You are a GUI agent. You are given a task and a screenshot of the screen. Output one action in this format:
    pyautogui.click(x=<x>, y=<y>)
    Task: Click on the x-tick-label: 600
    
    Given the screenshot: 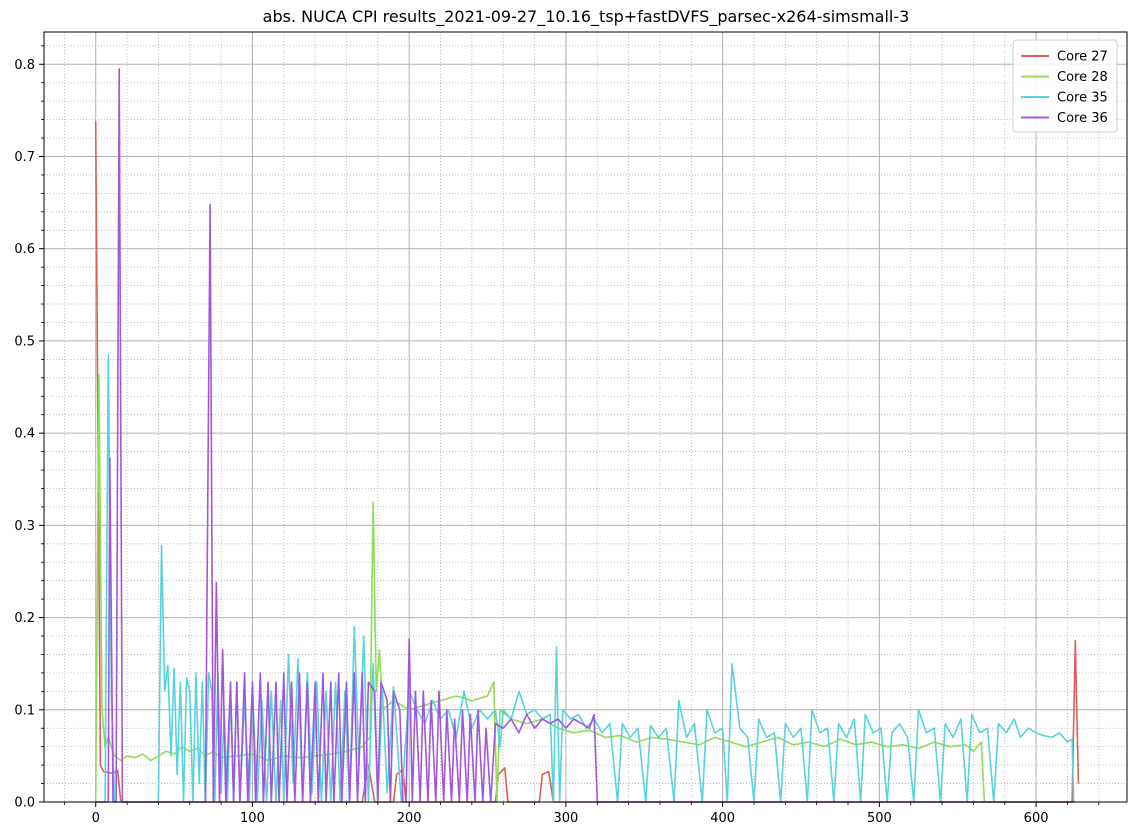 What is the action you would take?
    pyautogui.click(x=1036, y=818)
    